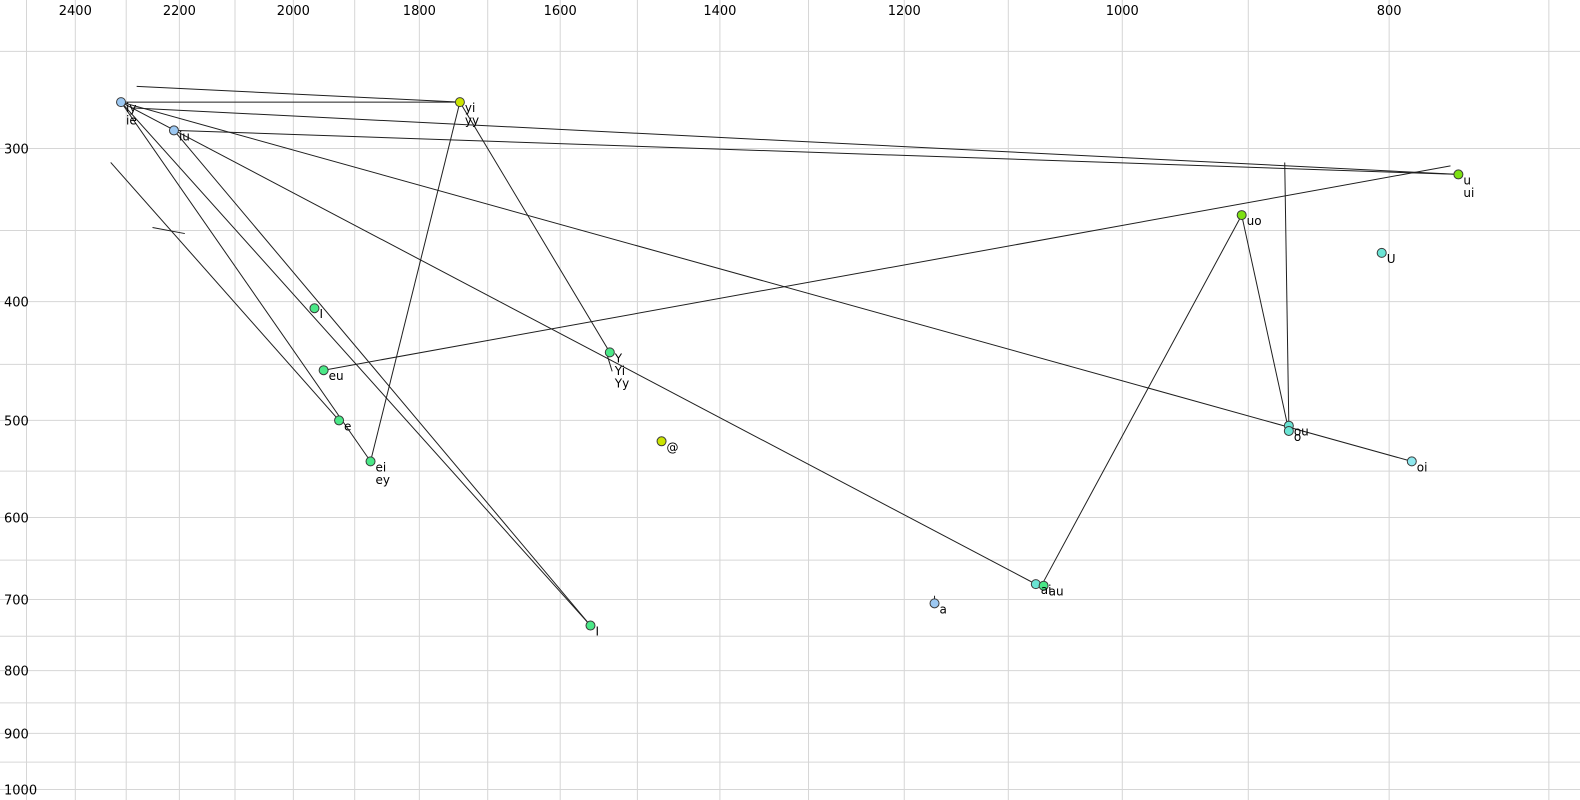  I want to click on point-label: o, so click(1297, 437).